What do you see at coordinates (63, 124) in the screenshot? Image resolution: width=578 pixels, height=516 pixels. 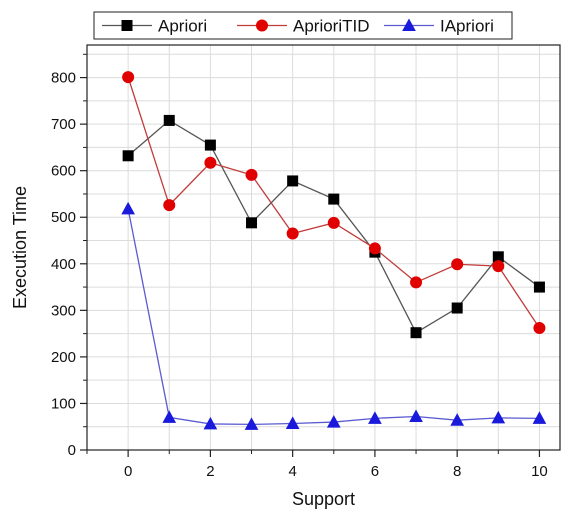 I see `y-tick-label: 700` at bounding box center [63, 124].